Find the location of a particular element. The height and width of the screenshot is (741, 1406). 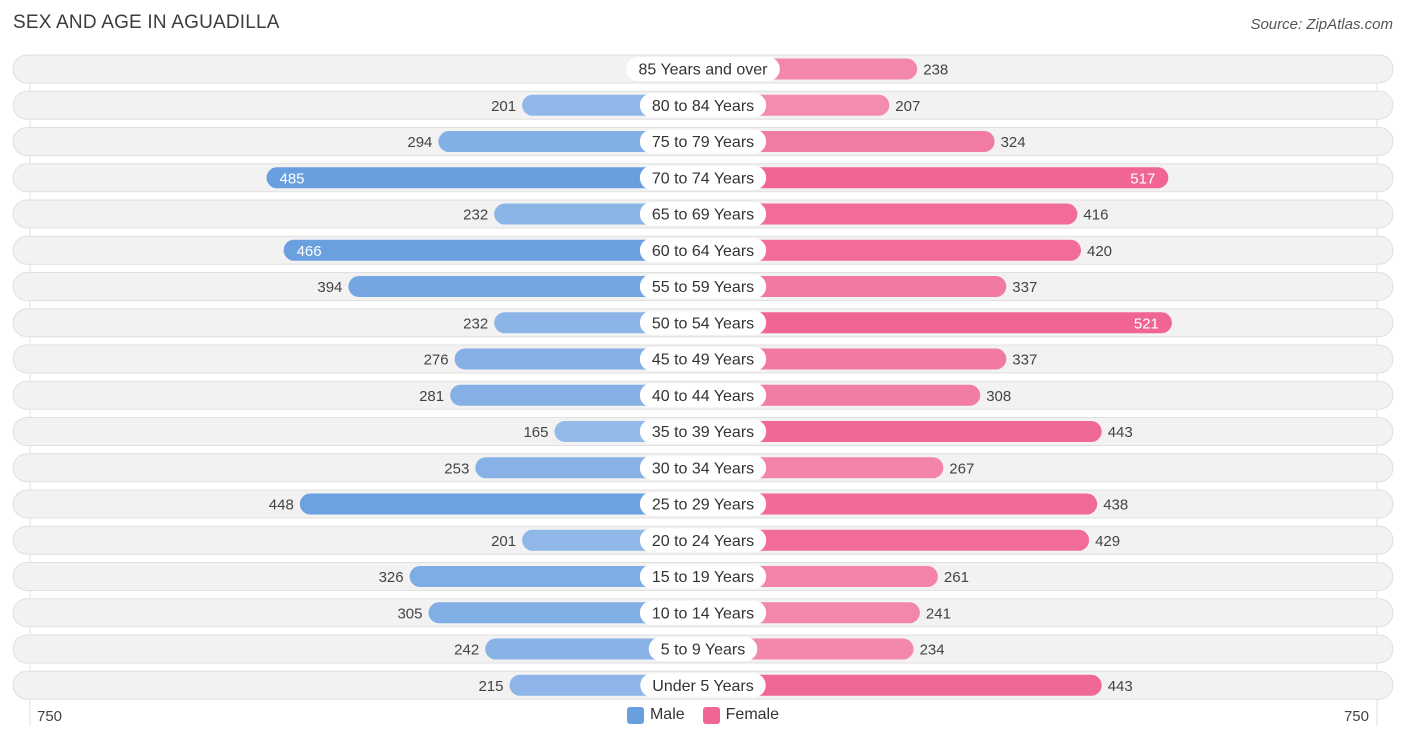

row-14: 326 261 15 to 19 Years is located at coordinates (703, 576).